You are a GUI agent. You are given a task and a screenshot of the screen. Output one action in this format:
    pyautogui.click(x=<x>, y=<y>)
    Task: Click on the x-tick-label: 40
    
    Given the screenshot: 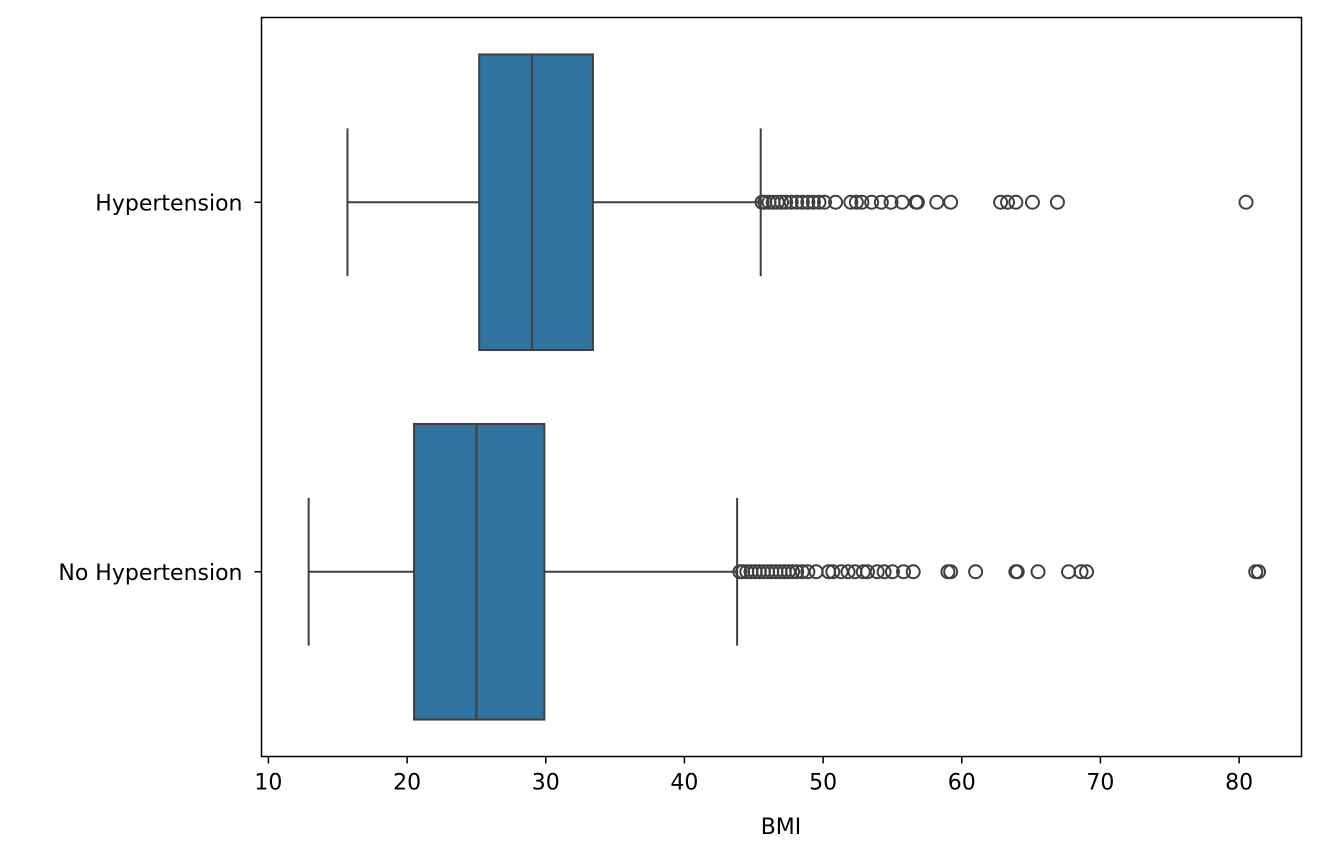 What is the action you would take?
    pyautogui.click(x=684, y=783)
    